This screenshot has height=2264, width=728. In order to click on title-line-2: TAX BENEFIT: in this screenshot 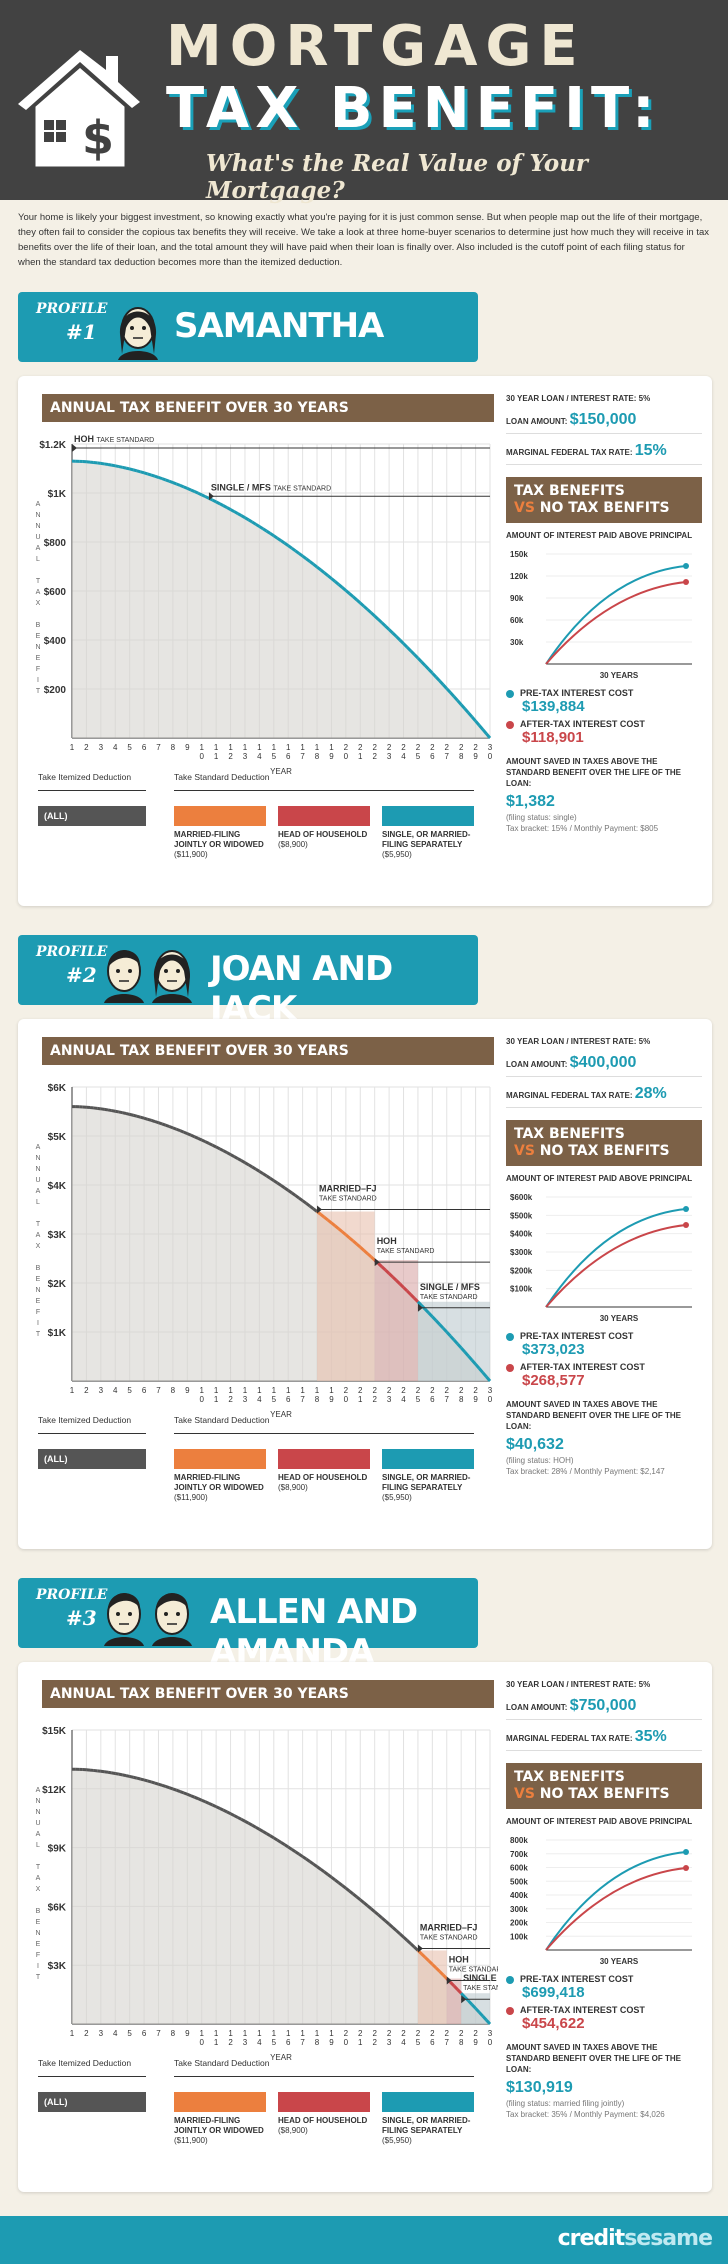, I will do `click(413, 108)`.